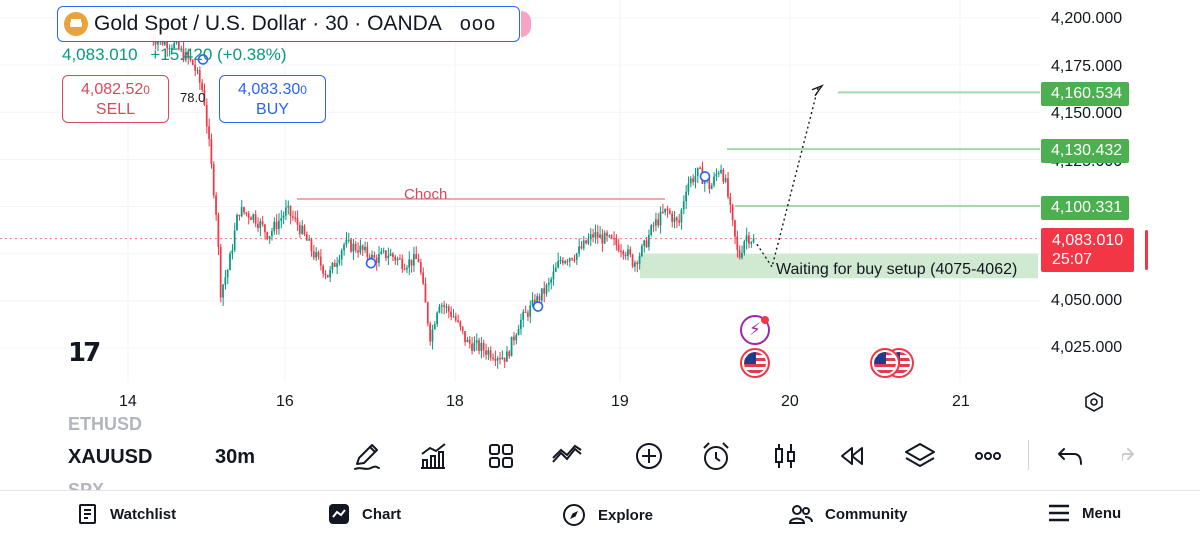 Image resolution: width=1200 pixels, height=540 pixels. Describe the element at coordinates (1094, 402) in the screenshot. I see `chart-settings-icon` at that location.